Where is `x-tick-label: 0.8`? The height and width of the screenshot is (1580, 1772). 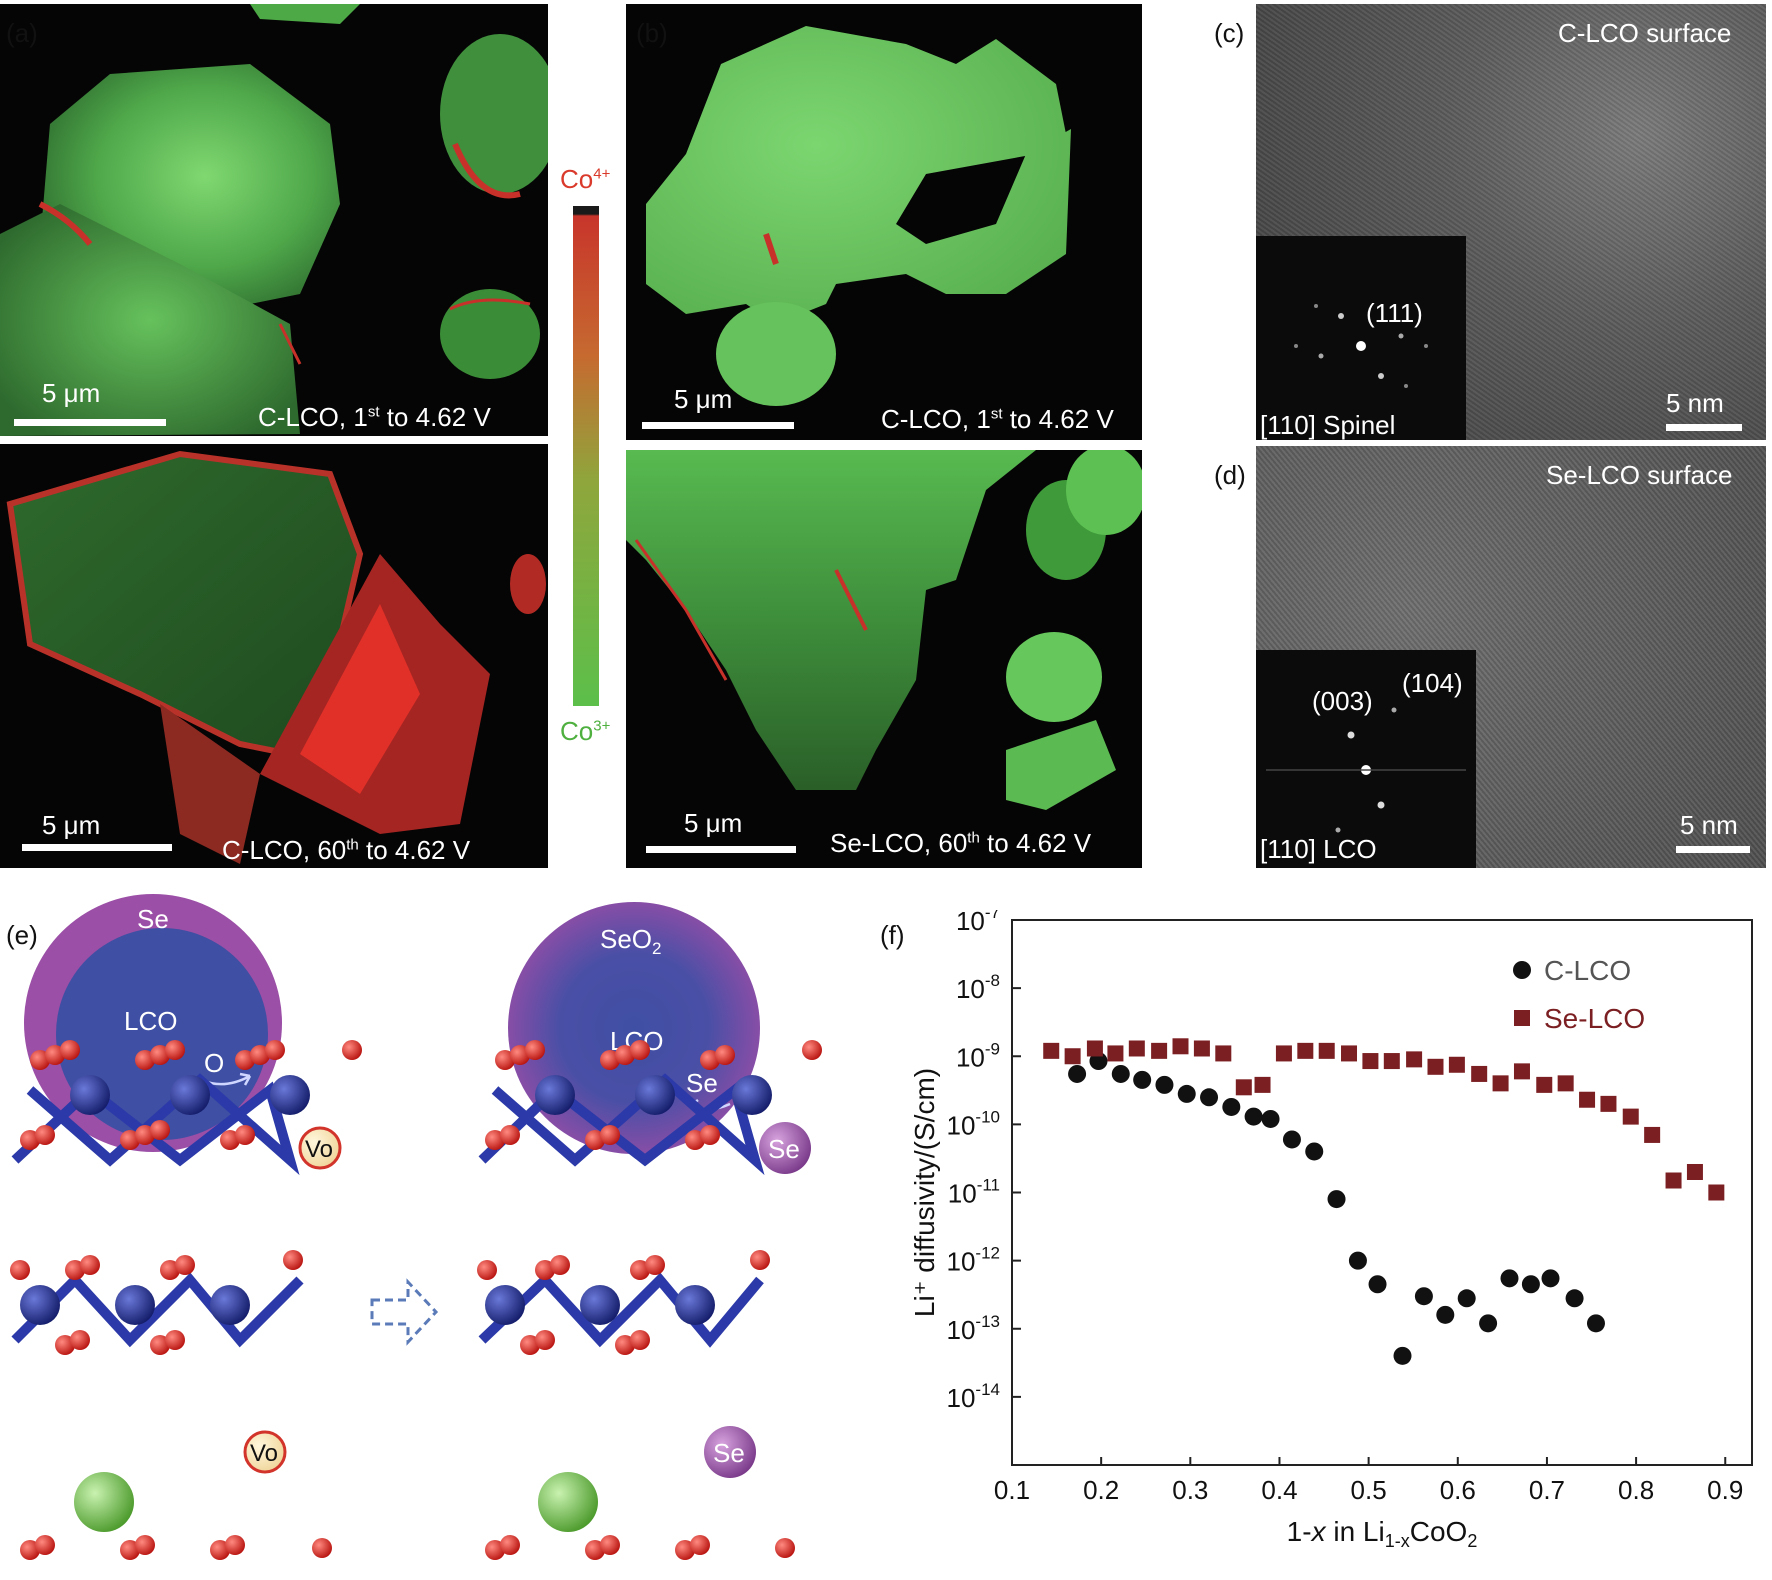 x-tick-label: 0.8 is located at coordinates (1636, 1490).